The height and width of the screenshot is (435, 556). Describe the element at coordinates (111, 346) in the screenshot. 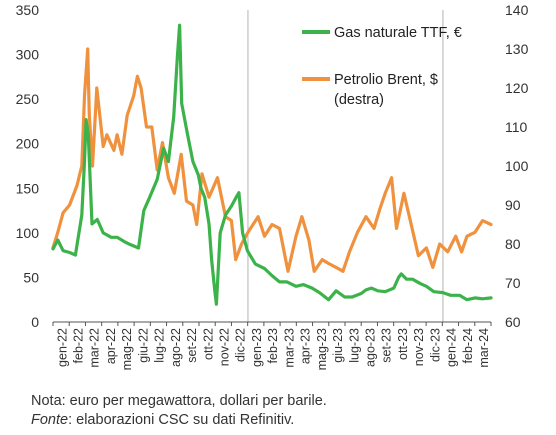

I see `x-tick-label: apr-22` at that location.